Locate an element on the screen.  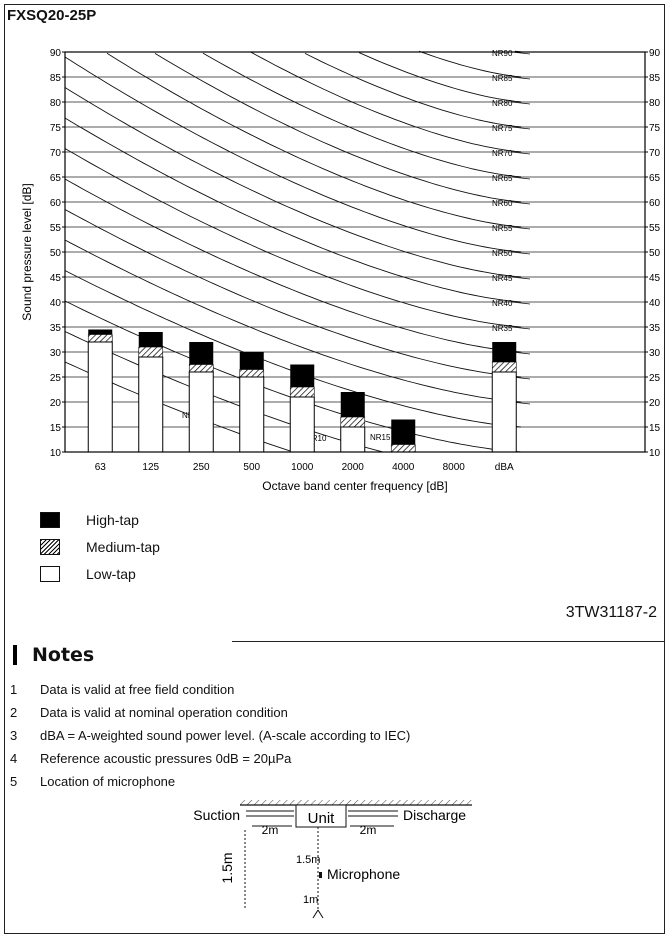
left-distance: 2m is located at coordinates (270, 830).